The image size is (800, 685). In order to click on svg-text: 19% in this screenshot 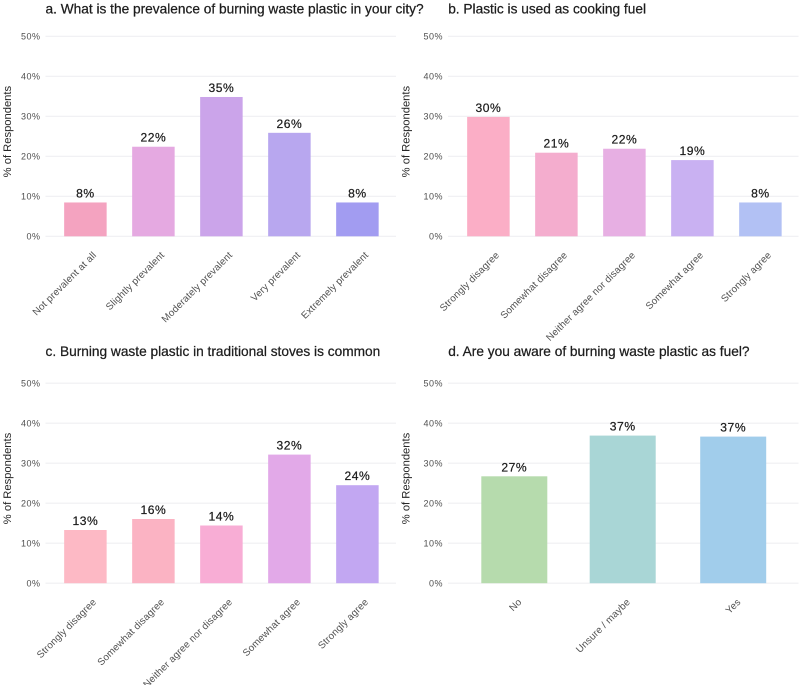, I will do `click(692, 151)`.